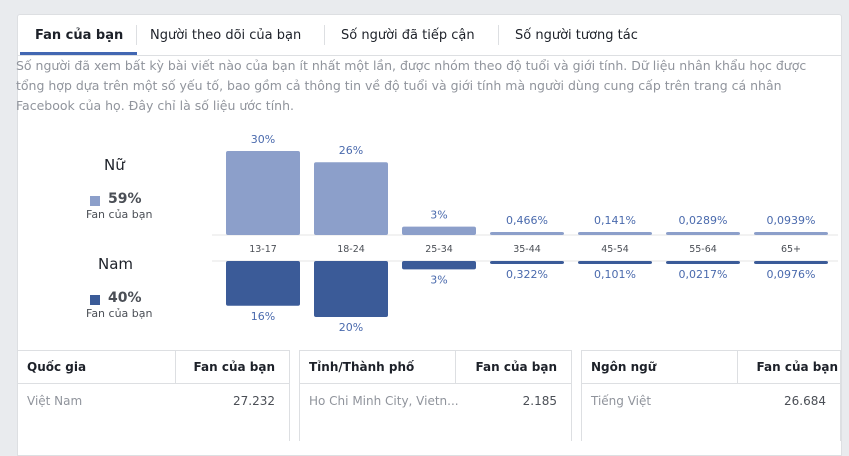 This screenshot has width=849, height=456. What do you see at coordinates (703, 220) in the screenshot?
I see `female-value-label-55-64: 0,0289%` at bounding box center [703, 220].